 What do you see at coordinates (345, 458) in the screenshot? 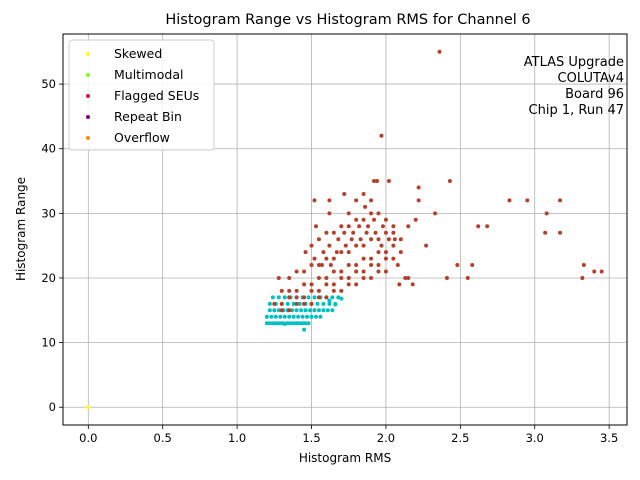
I see `x-axis-label: Histogram RMS` at bounding box center [345, 458].